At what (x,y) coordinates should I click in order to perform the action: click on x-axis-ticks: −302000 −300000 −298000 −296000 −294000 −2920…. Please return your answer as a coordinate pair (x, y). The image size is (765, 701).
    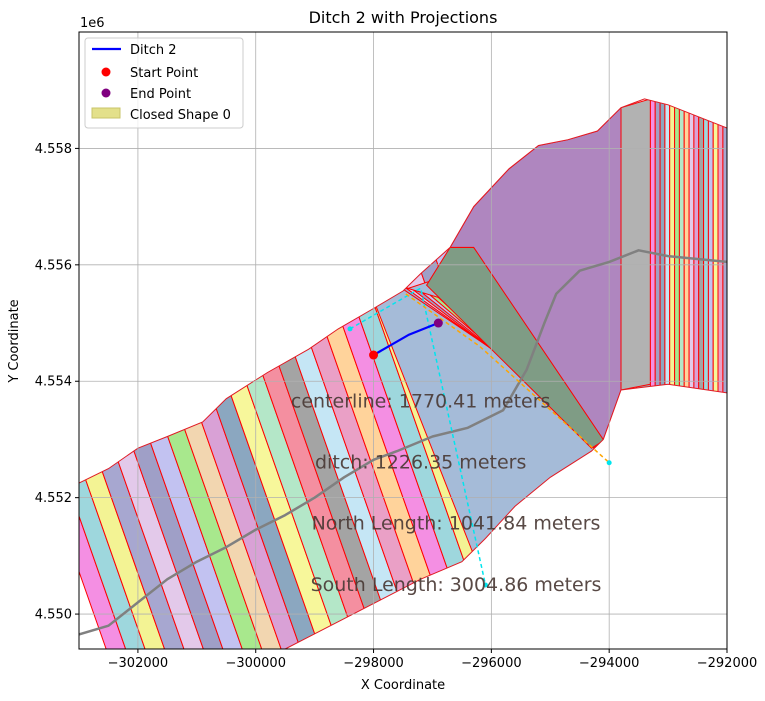
    Looking at the image, I should click on (433, 660).